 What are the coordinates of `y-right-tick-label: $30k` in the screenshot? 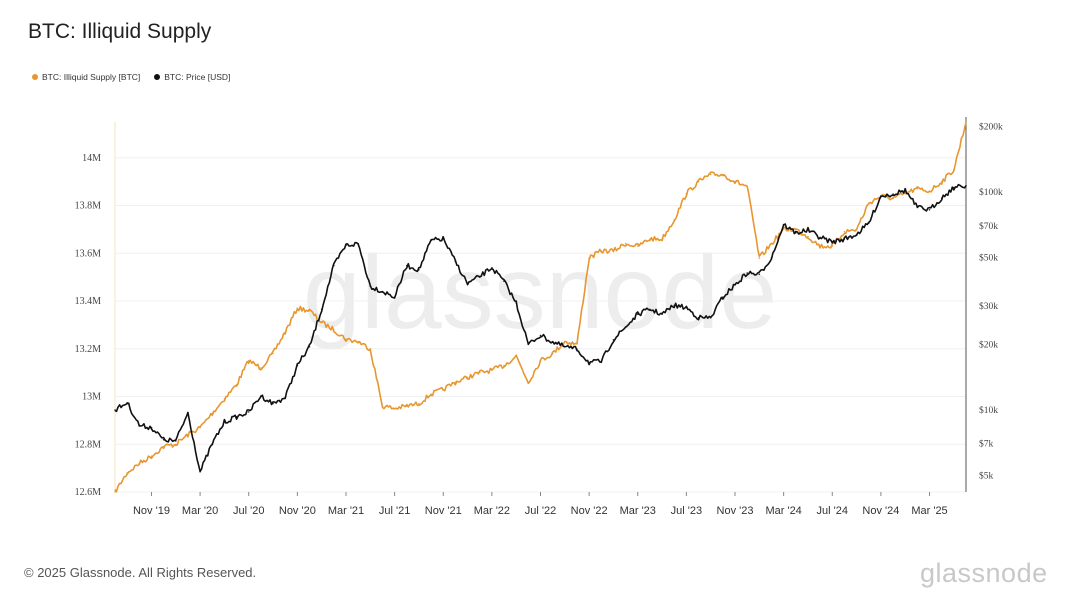 It's located at (988, 306).